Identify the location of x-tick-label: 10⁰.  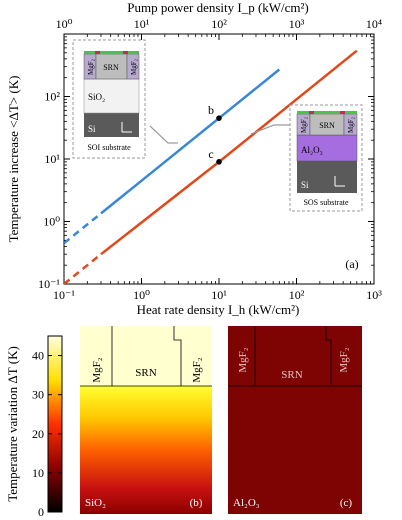
(141, 295).